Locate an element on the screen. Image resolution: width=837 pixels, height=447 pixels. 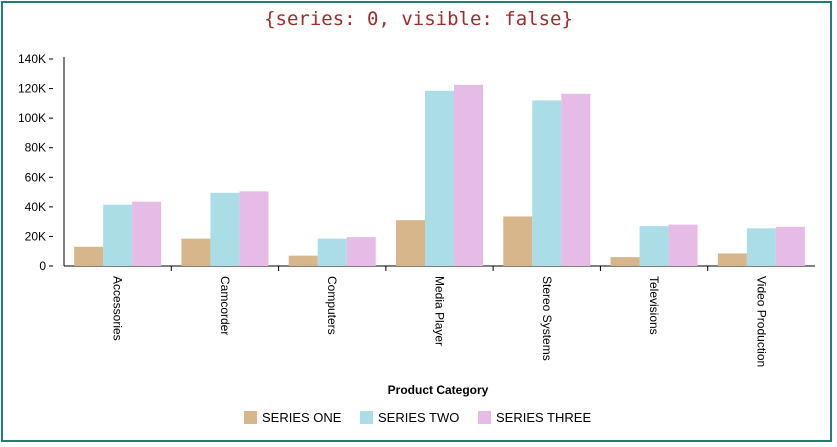
chart-title: {series: 0, visible: false} is located at coordinates (418, 19).